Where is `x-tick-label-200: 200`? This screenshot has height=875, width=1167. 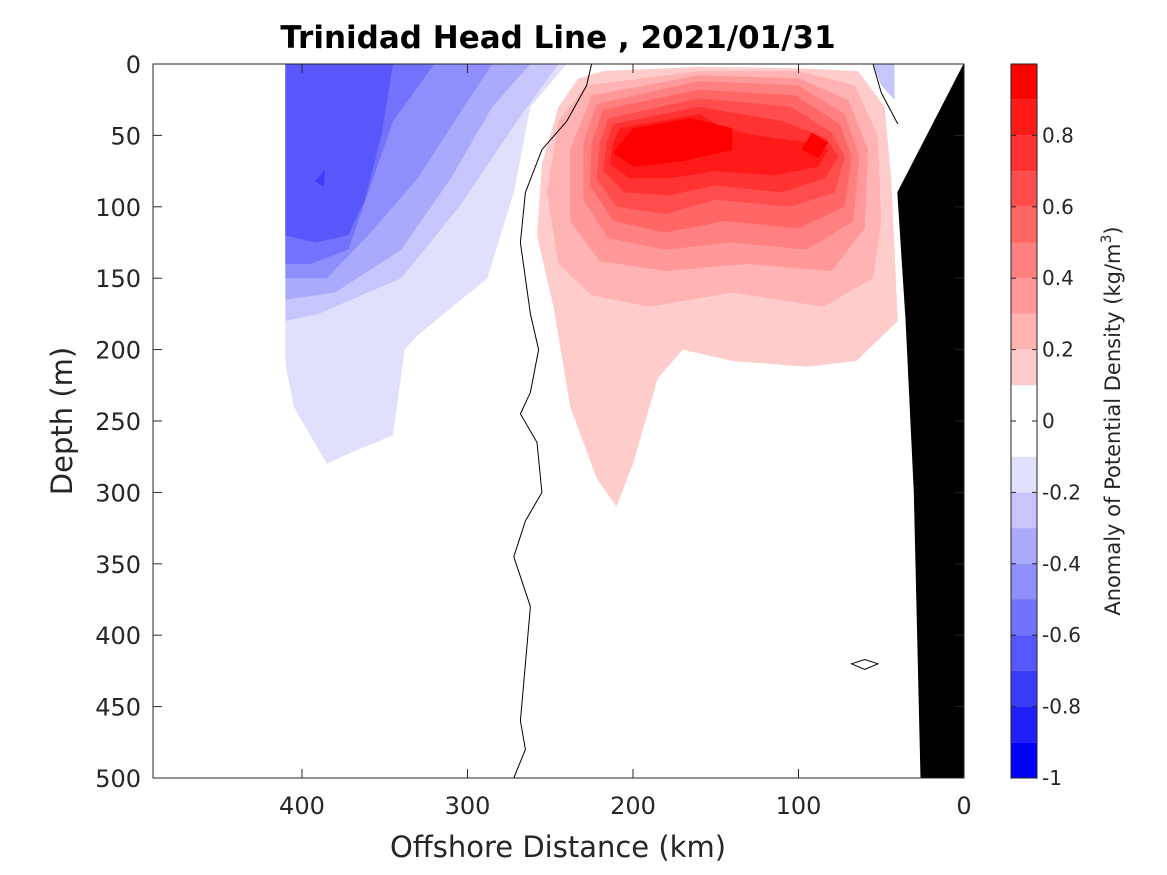 x-tick-label-200: 200 is located at coordinates (633, 806).